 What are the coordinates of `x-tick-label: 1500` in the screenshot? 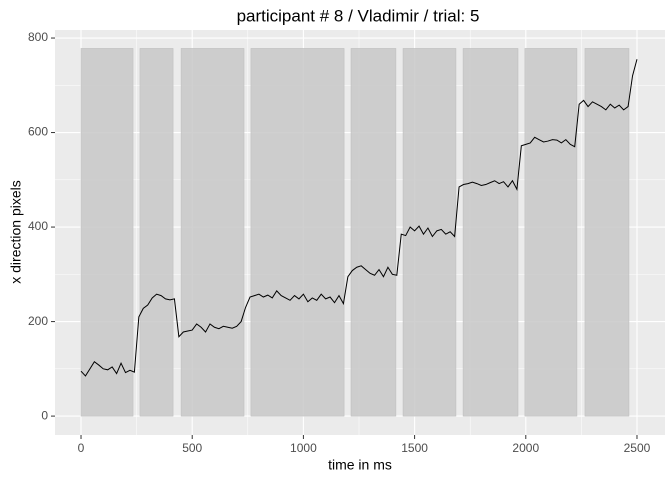 It's located at (414, 448).